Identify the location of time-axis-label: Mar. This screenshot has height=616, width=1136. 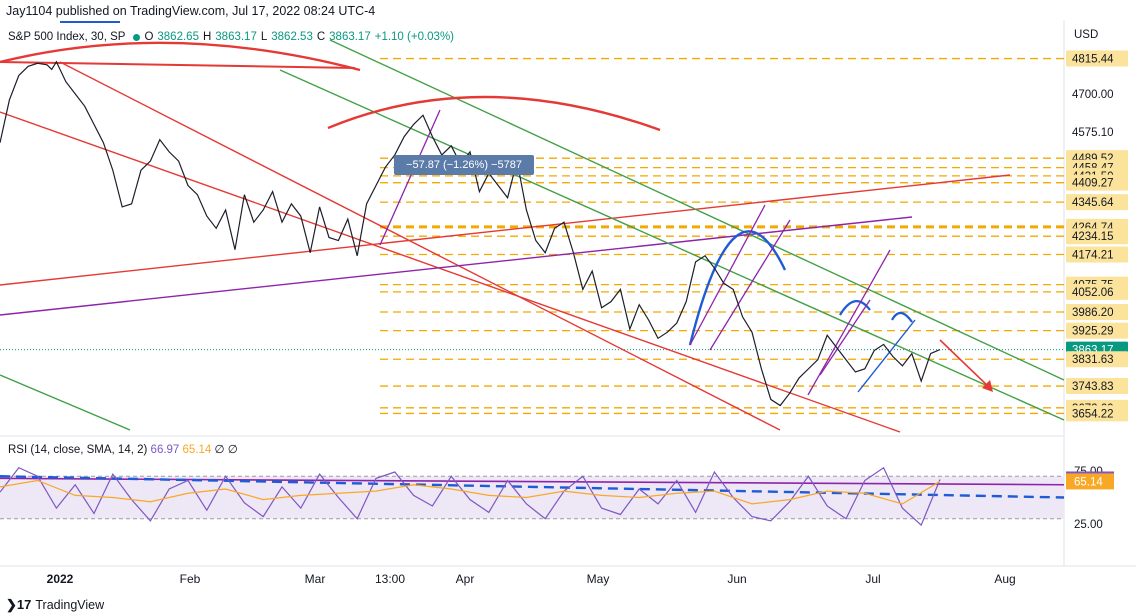
(315, 579).